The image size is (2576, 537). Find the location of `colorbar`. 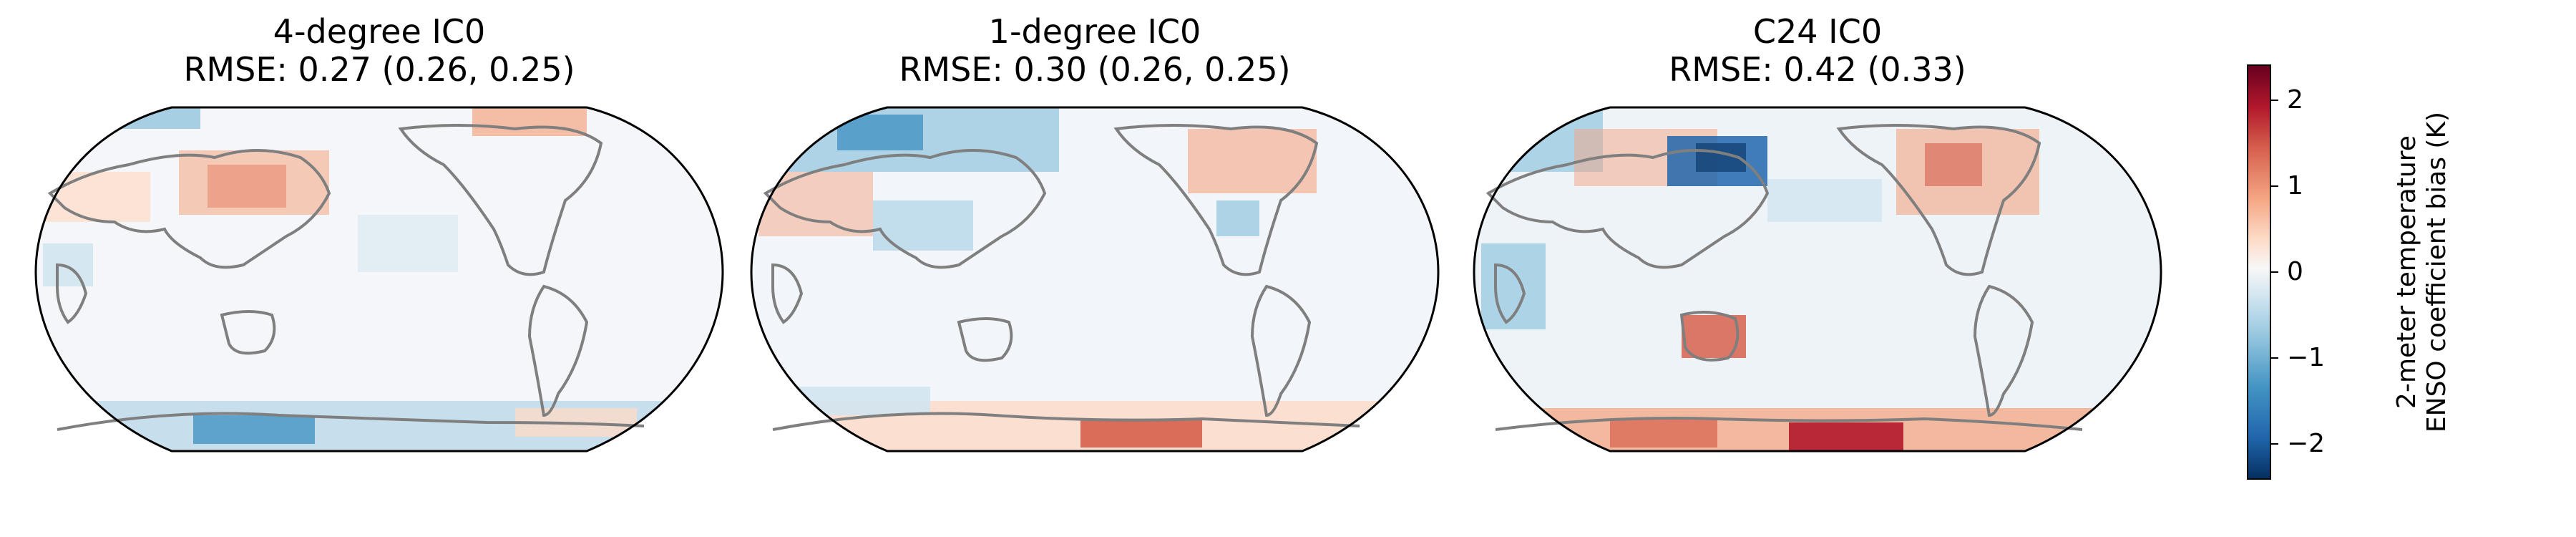

colorbar is located at coordinates (2259, 272).